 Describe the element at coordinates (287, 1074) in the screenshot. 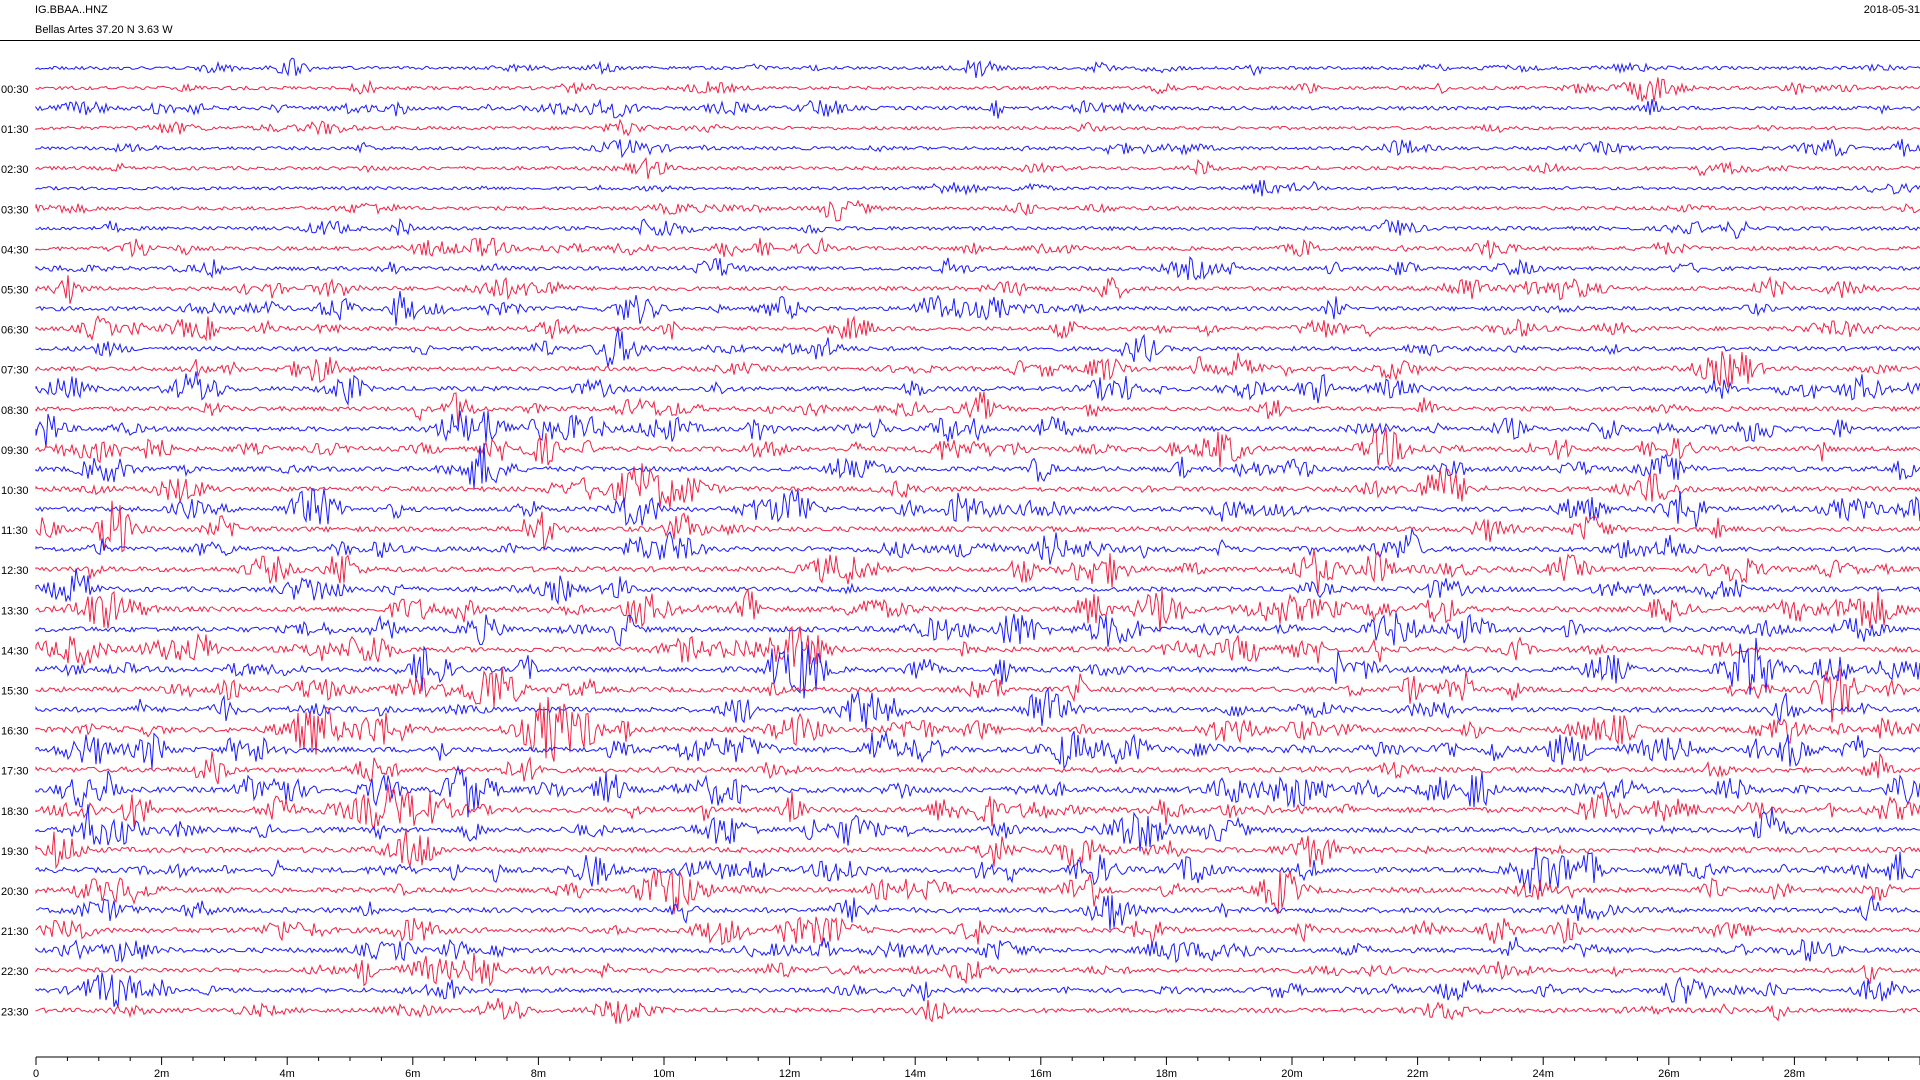

I see `x-tick-label: 4m` at that location.